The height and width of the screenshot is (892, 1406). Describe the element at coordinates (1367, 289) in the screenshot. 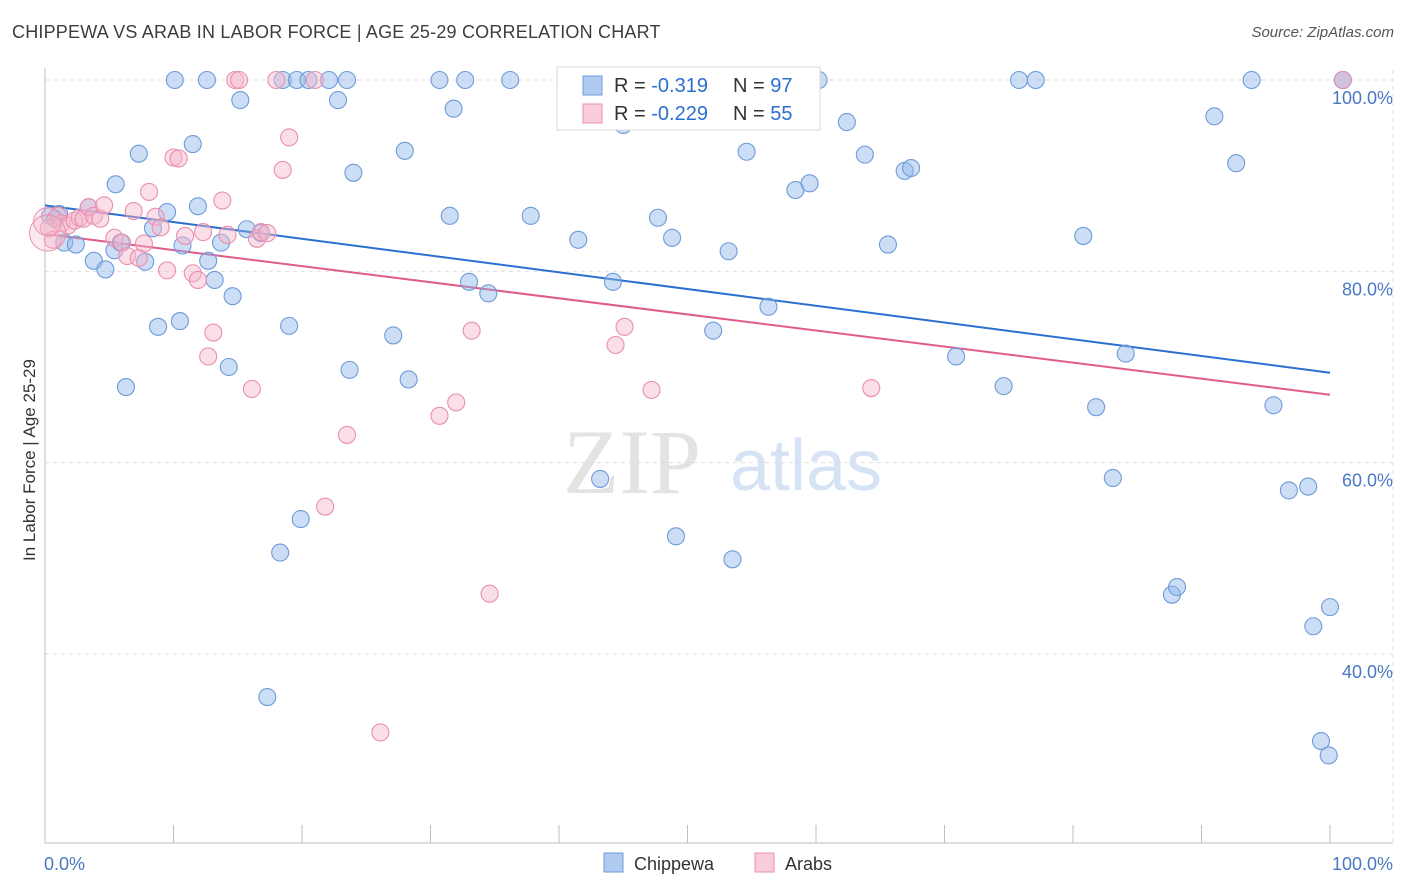

I see `y-tick-label: 80.0%` at that location.